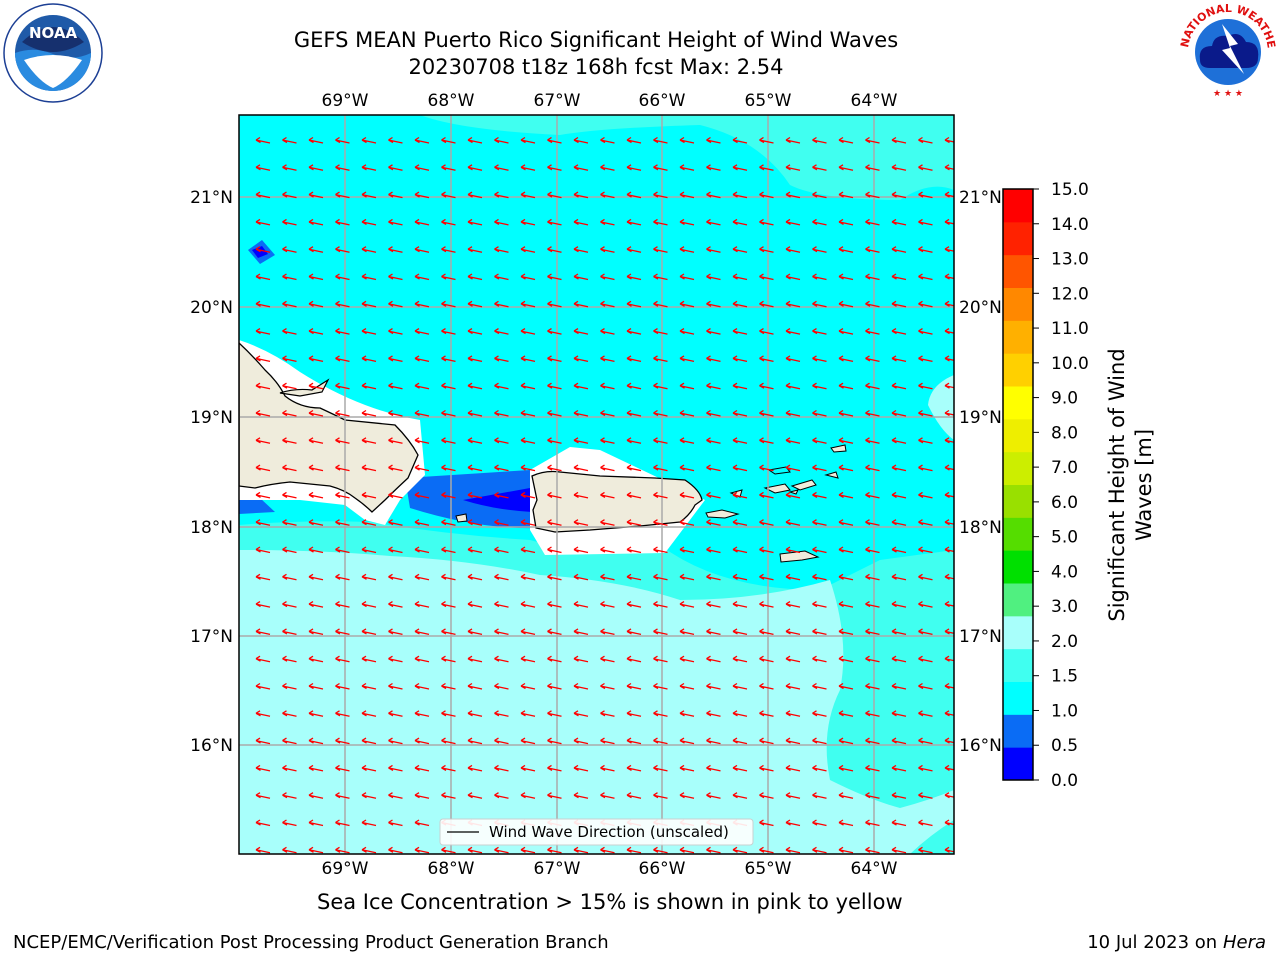 Image resolution: width=1280 pixels, height=960 pixels. Describe the element at coordinates (1144, 485) in the screenshot. I see `svg-text: Waves [m]` at that location.